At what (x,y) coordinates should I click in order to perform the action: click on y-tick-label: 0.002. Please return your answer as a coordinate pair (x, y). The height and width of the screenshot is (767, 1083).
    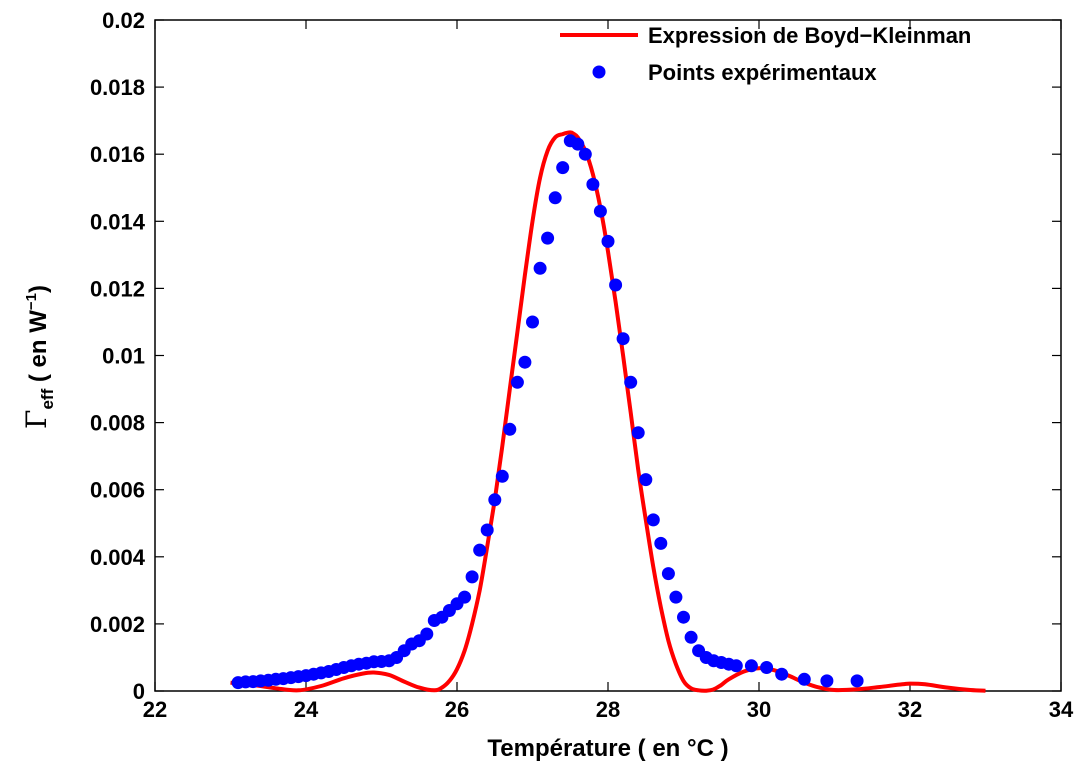
    Looking at the image, I should click on (117, 624).